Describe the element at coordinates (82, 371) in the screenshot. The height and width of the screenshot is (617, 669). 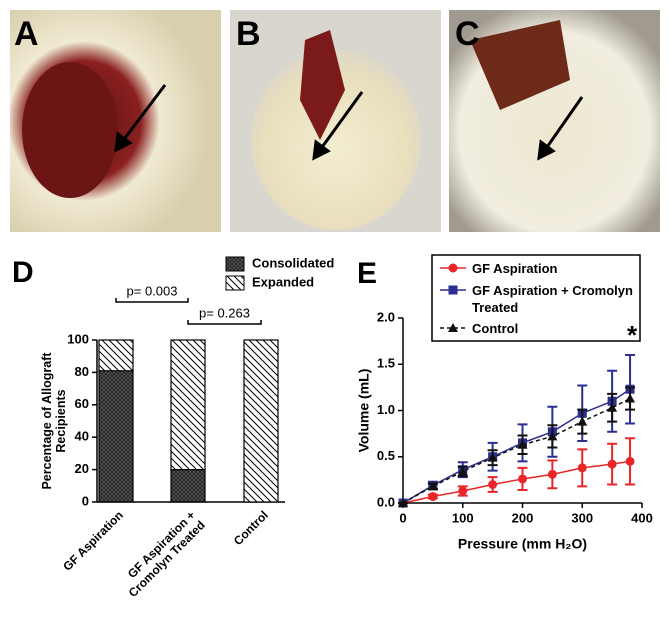
I see `y-tick-label: 80` at that location.